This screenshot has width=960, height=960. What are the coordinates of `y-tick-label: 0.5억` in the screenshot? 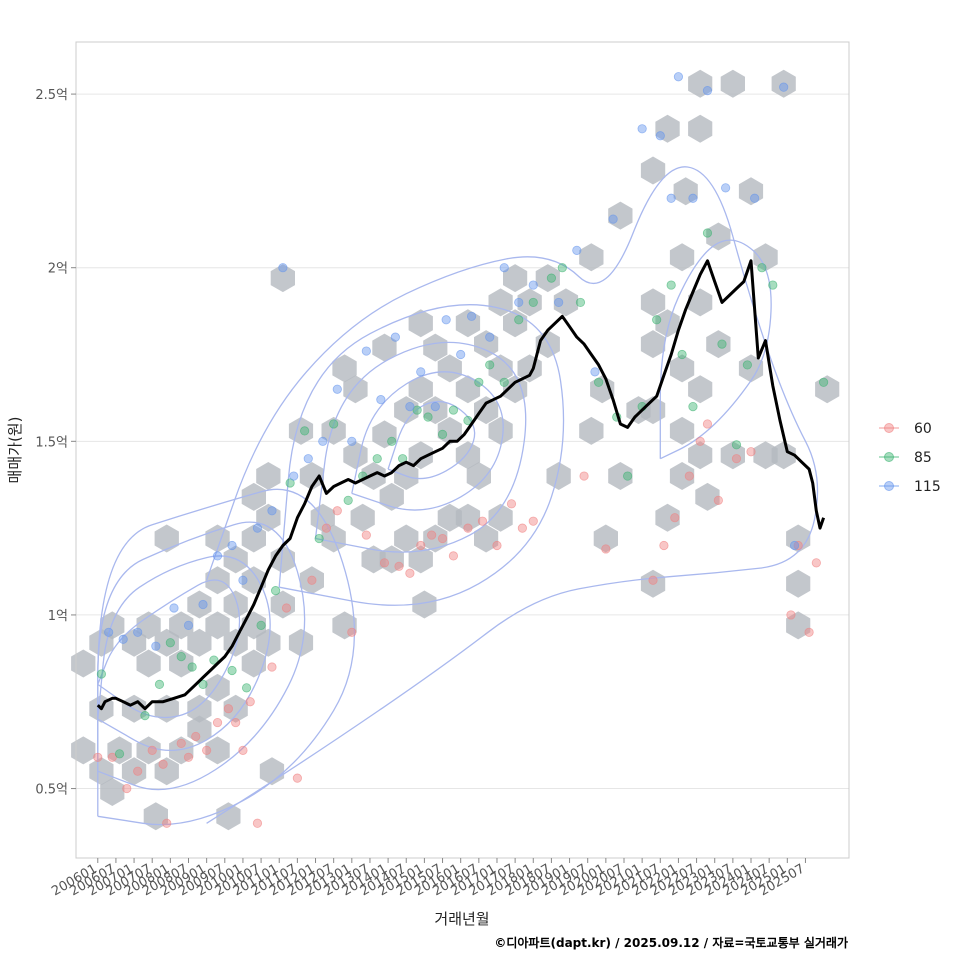 It's located at (51, 790).